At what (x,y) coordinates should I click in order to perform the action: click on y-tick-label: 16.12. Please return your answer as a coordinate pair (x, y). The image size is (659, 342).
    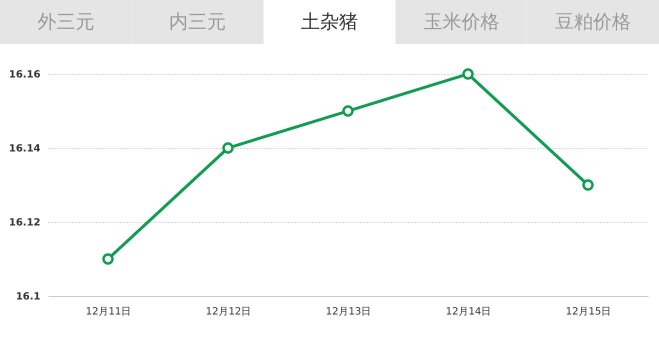
    Looking at the image, I should click on (24, 223).